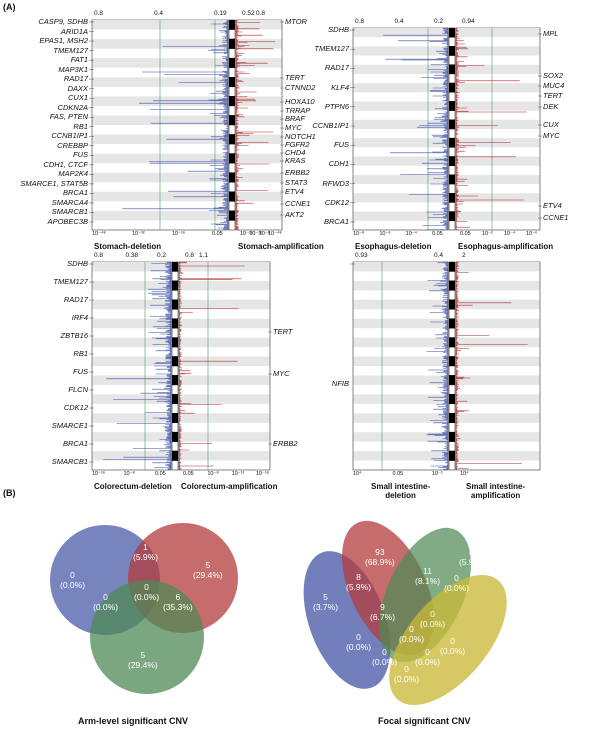  What do you see at coordinates (406, 669) in the screenshot?
I see `focal-region-colorectum-intestine-count: 0` at bounding box center [406, 669].